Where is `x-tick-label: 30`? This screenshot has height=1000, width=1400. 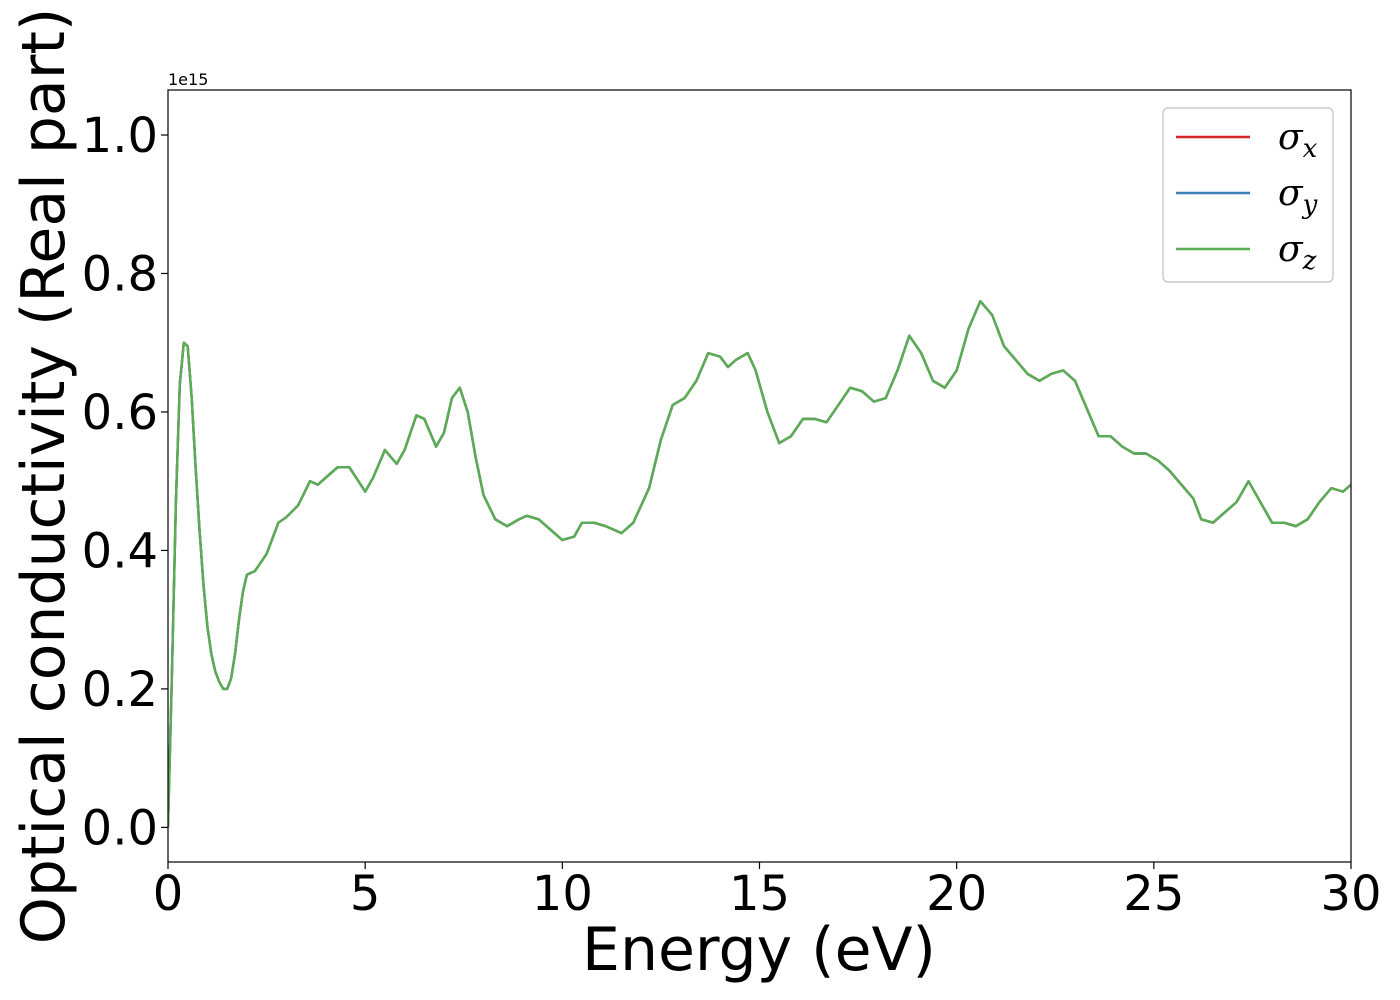 x-tick-label: 30 is located at coordinates (1350, 894).